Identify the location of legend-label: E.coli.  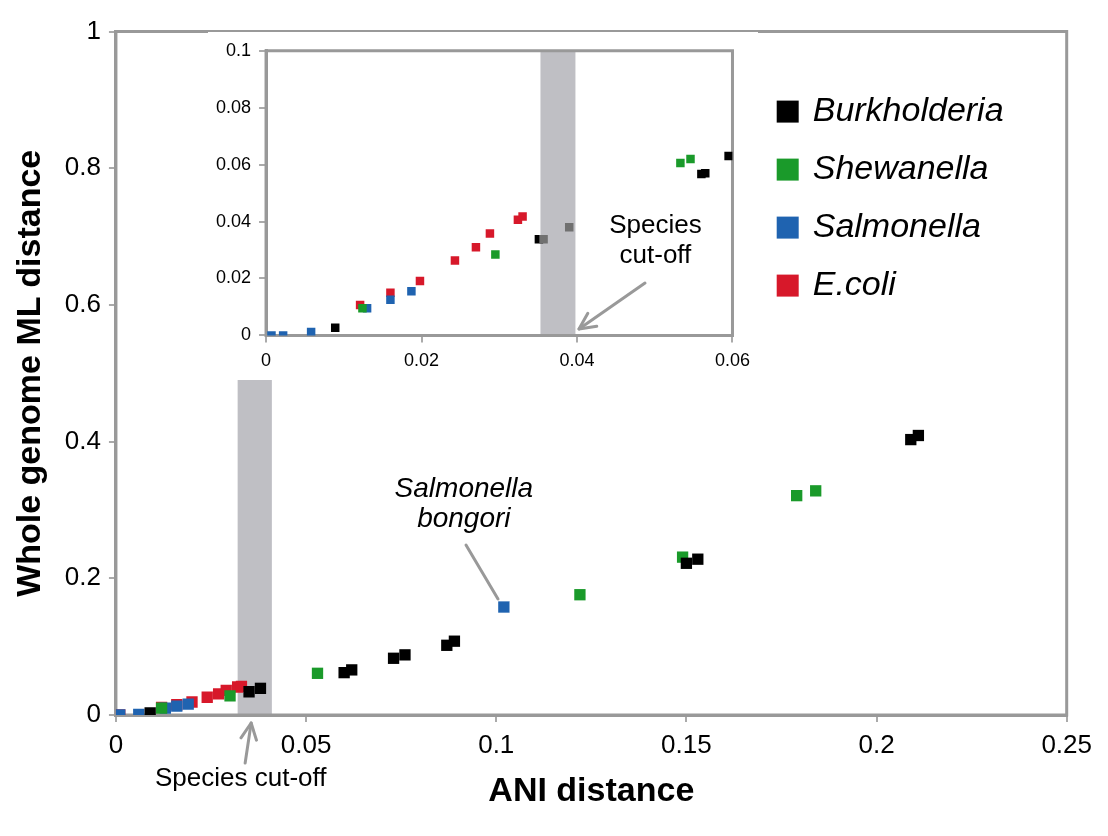
(855, 283).